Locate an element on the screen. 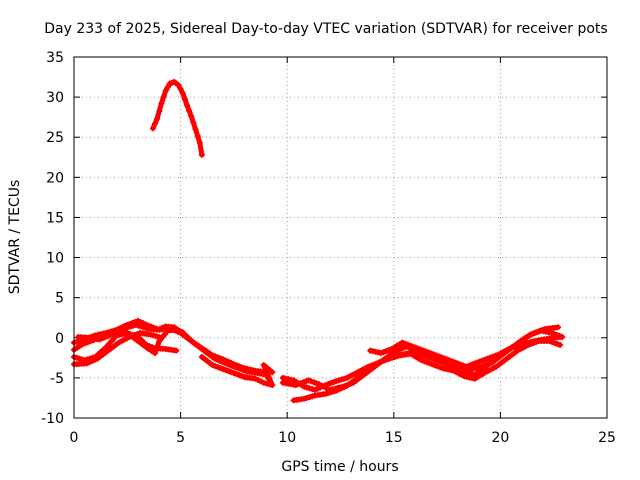  x-axis-label: GPS time / hours is located at coordinates (339, 467).